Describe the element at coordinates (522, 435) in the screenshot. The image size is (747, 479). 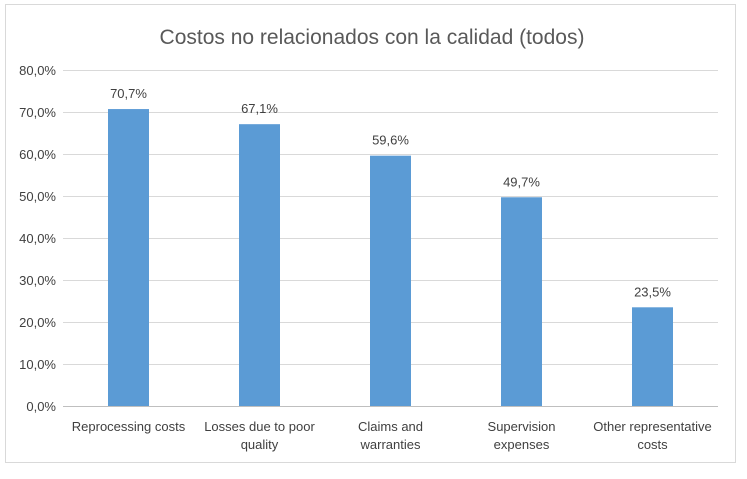
I see `category-label: Supervision expenses` at that location.